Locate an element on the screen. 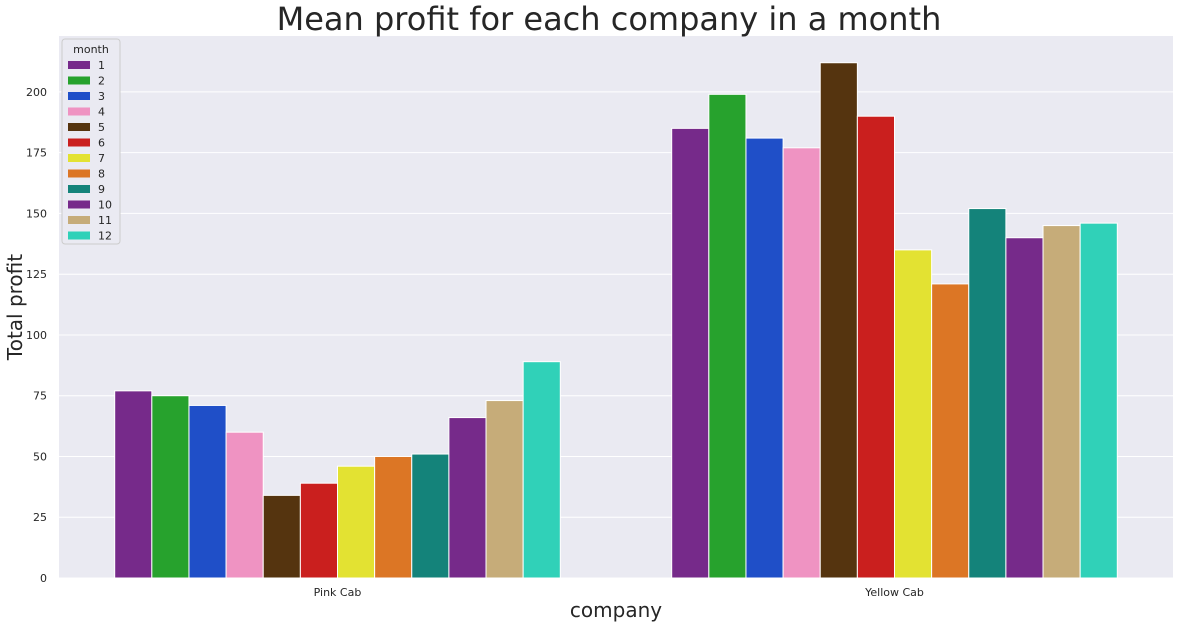 The height and width of the screenshot is (628, 1181). y-tick-labels: 0 25 50 75 100 125 150 175 200 is located at coordinates (36, 335).